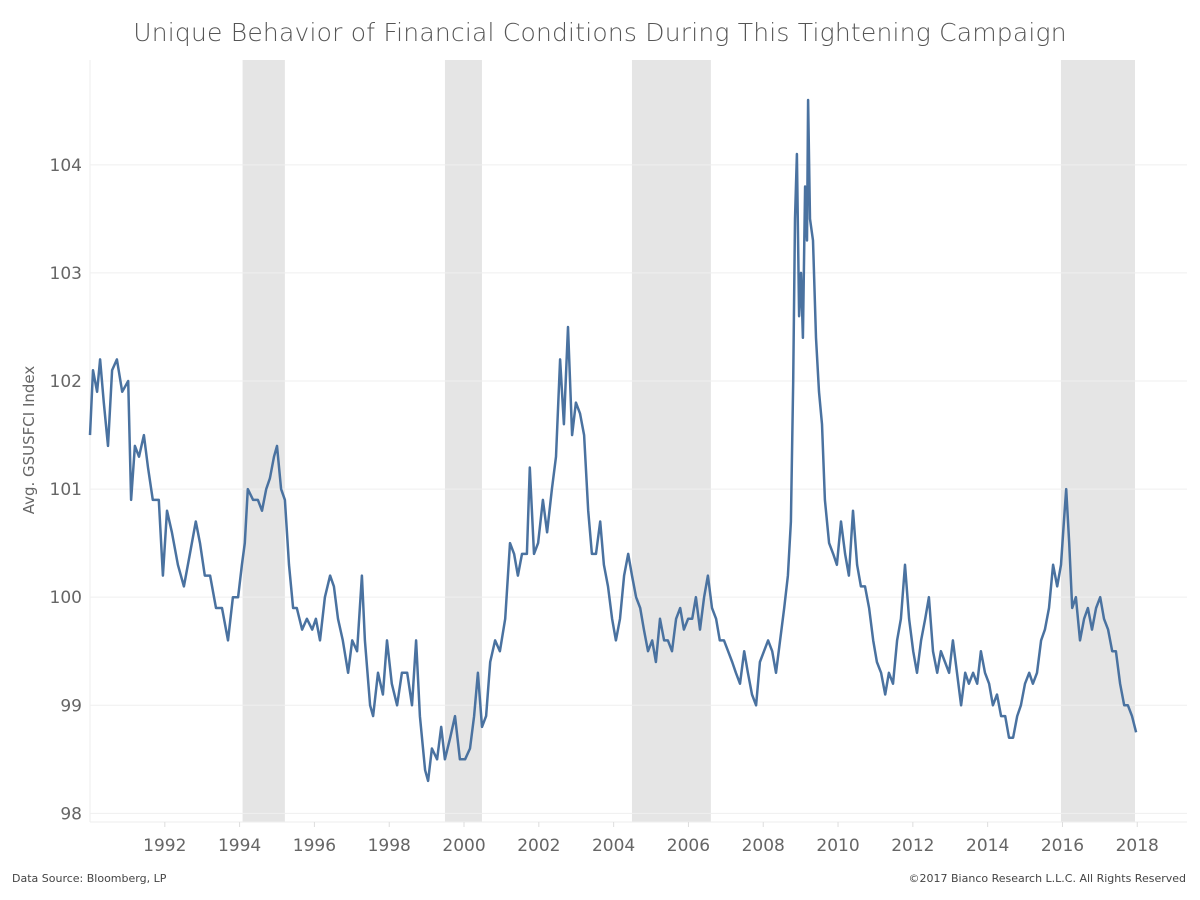 The image size is (1200, 900). I want to click on x-tick-label: 1996, so click(314, 846).